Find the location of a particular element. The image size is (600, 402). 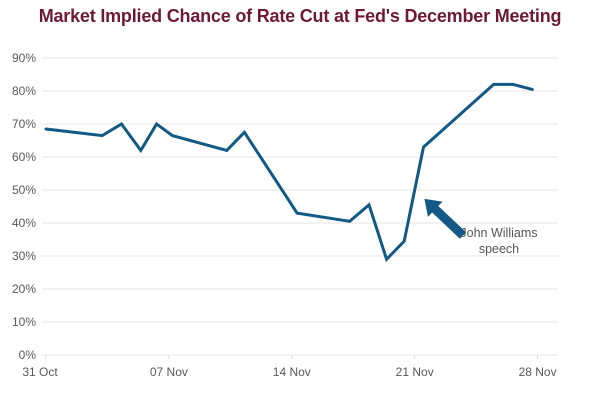

x-axis-tick-label: 28 Nov is located at coordinates (538, 372).